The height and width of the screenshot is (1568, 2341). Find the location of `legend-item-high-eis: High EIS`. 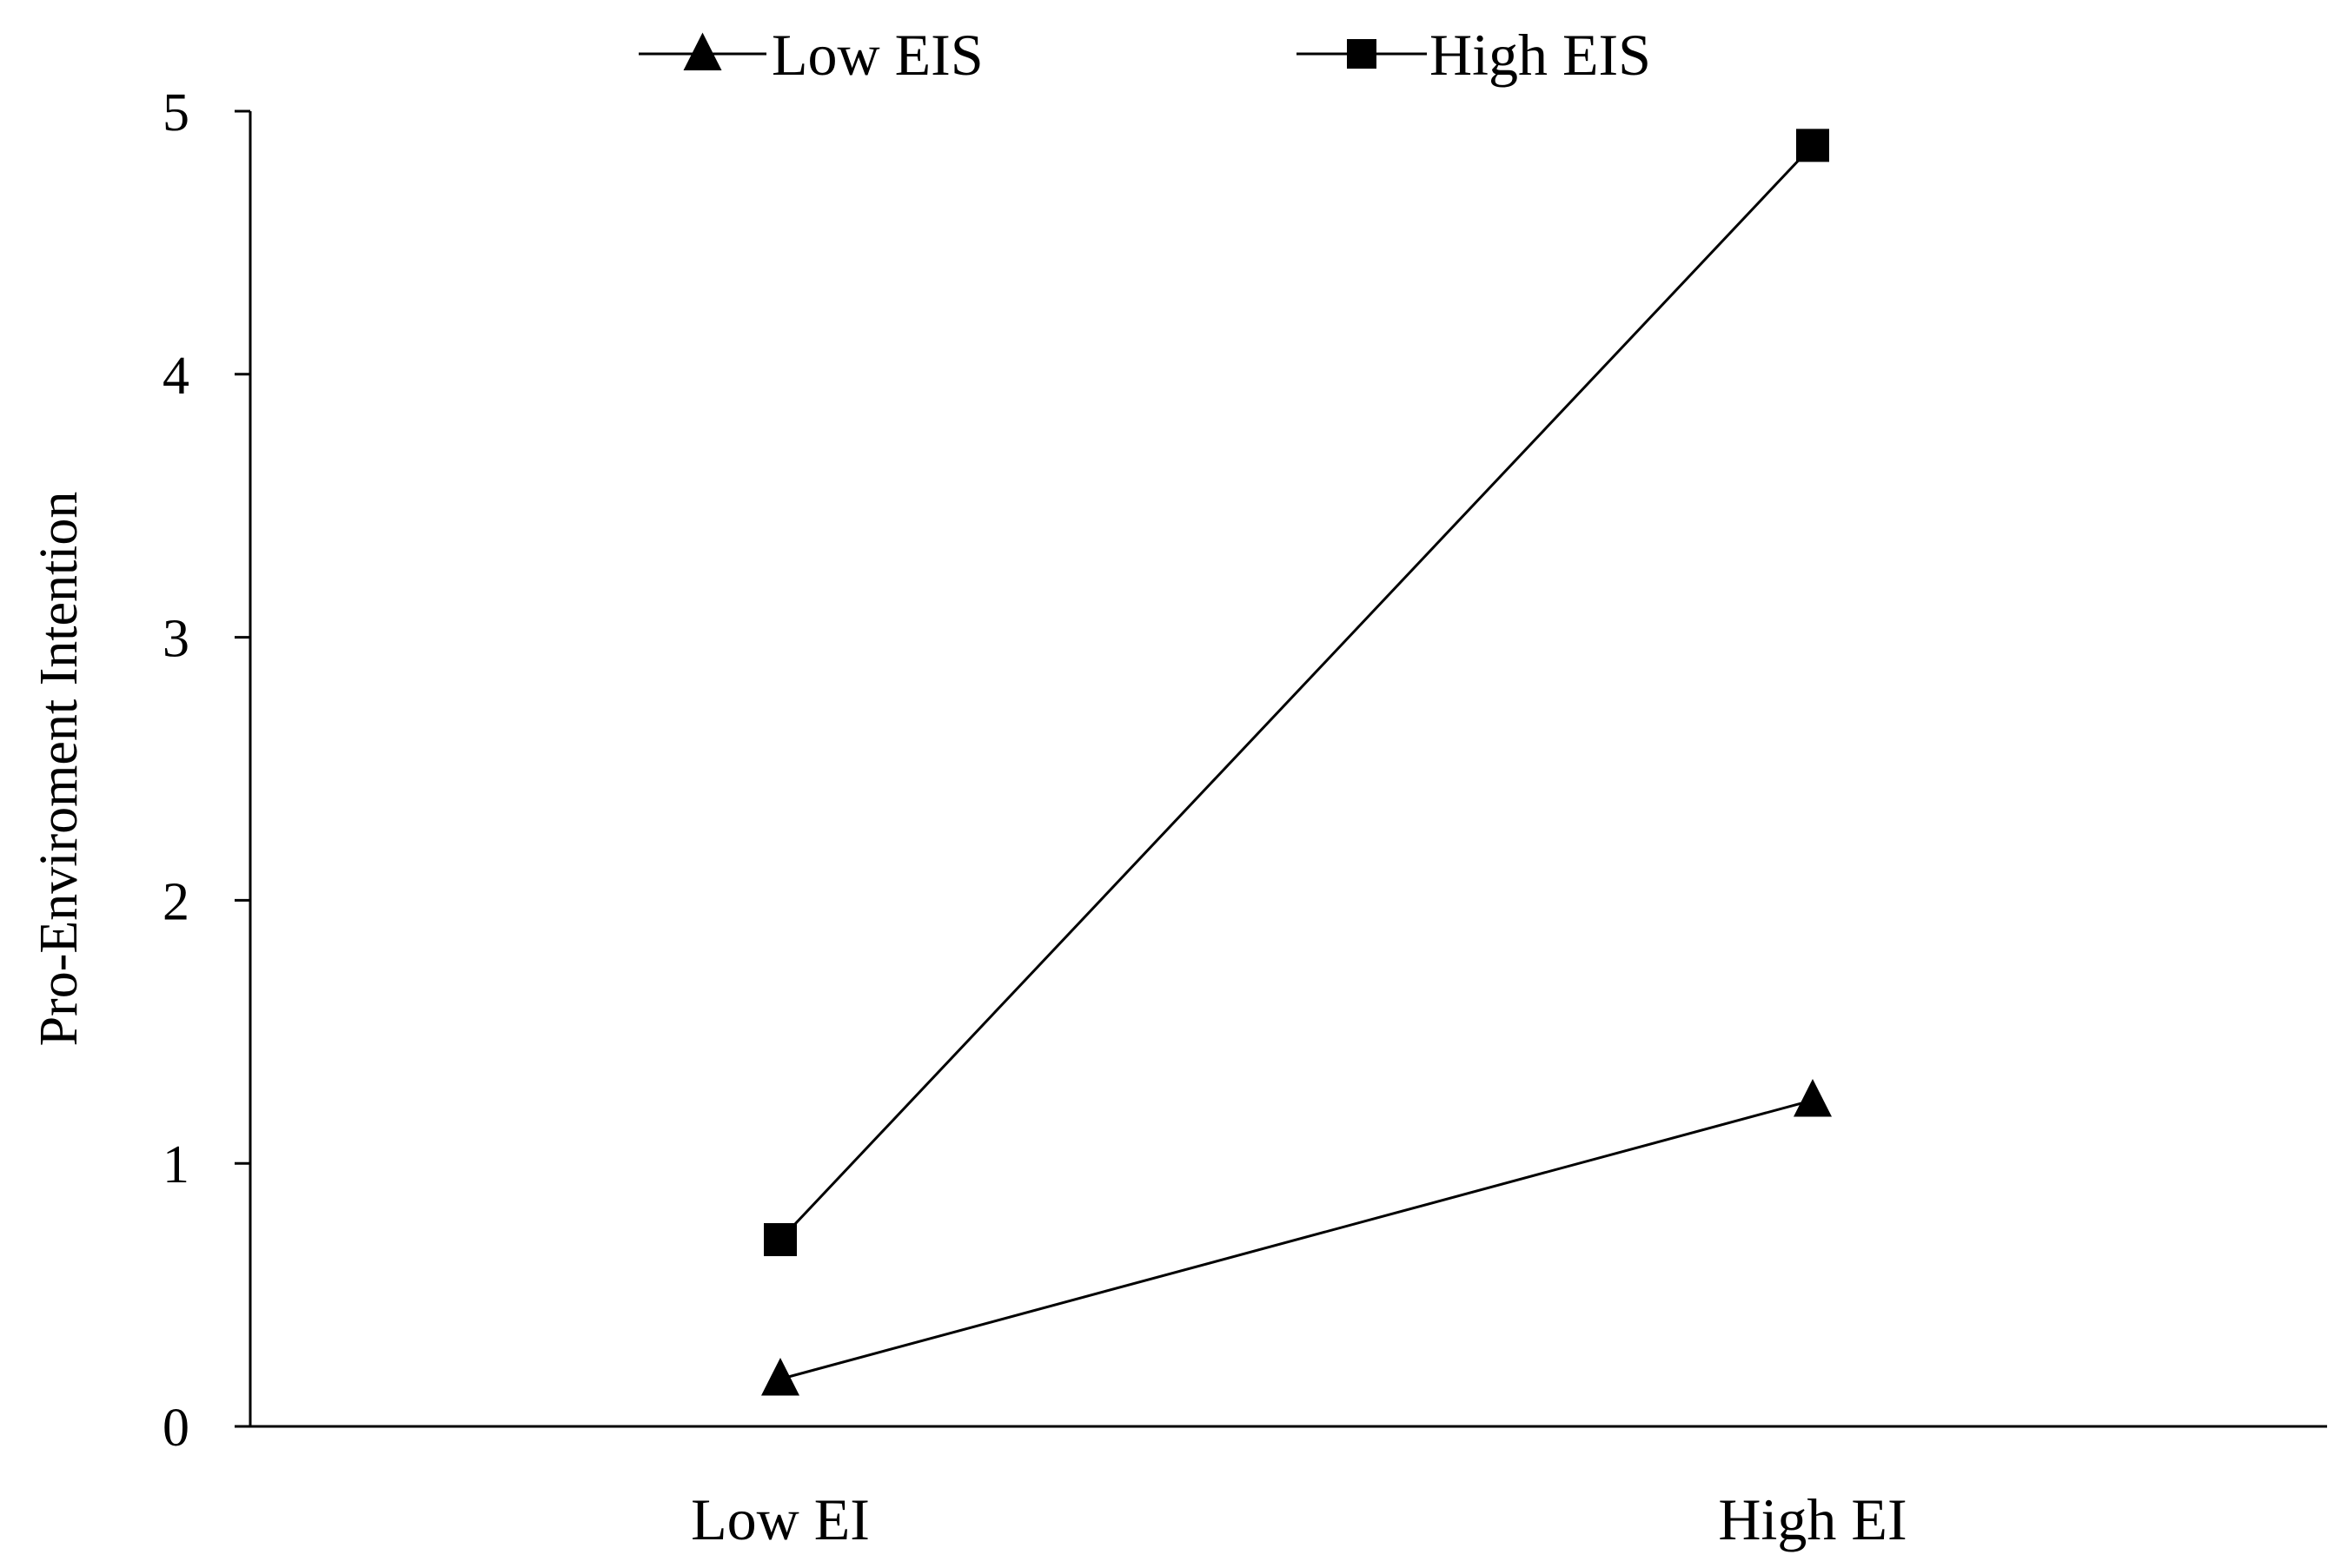

legend-item-high-eis: High EIS is located at coordinates (1474, 55).